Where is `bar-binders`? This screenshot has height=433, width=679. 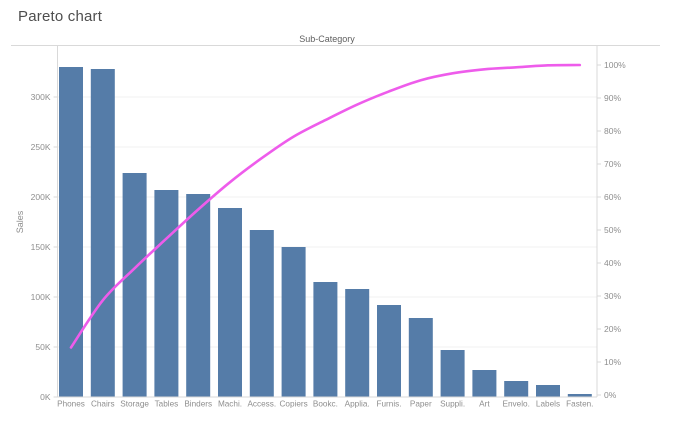
bar-binders is located at coordinates (198, 295).